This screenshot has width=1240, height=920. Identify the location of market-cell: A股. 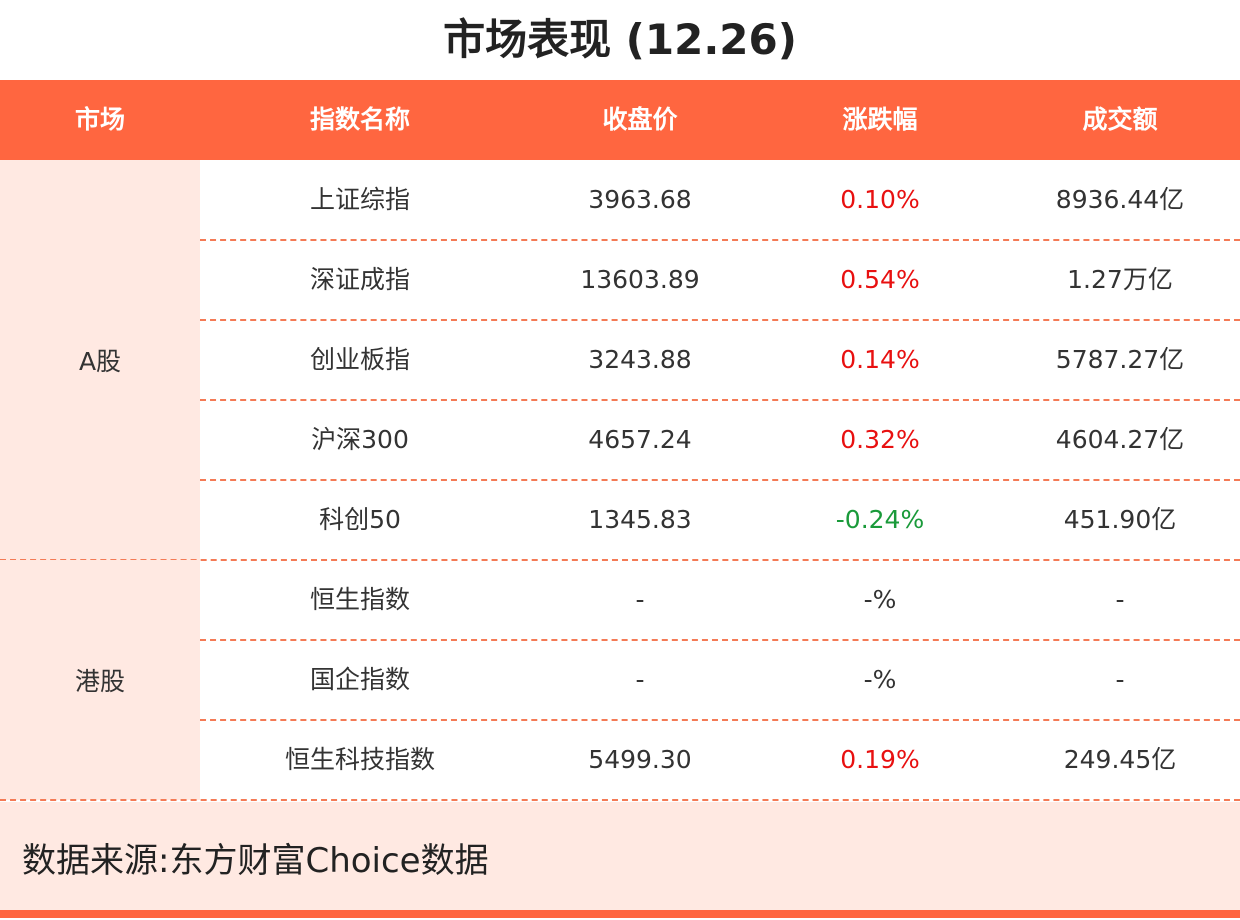
(100, 360).